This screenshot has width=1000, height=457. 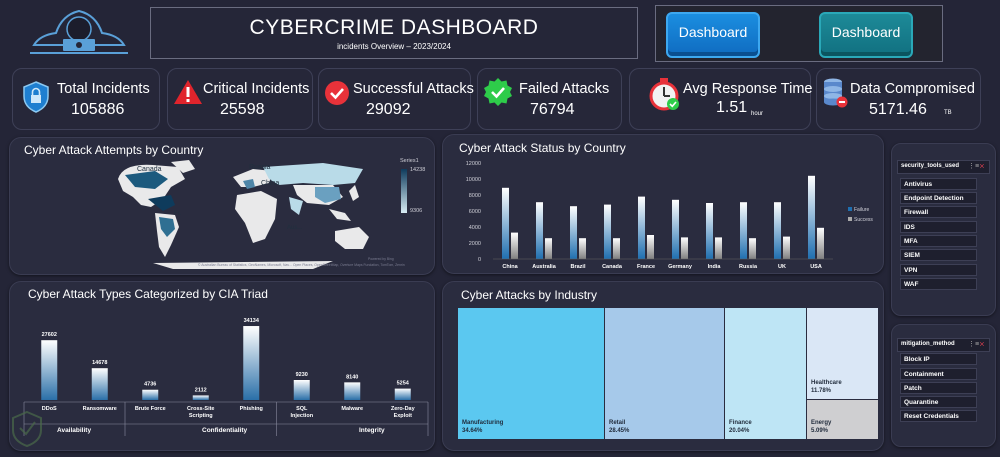 I want to click on kpi-label: Data Compromised, so click(x=912, y=89).